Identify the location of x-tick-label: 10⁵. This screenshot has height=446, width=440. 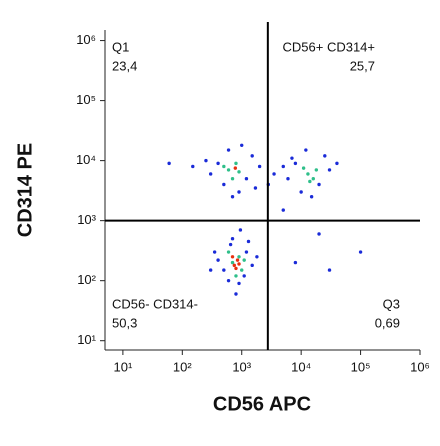
(361, 366).